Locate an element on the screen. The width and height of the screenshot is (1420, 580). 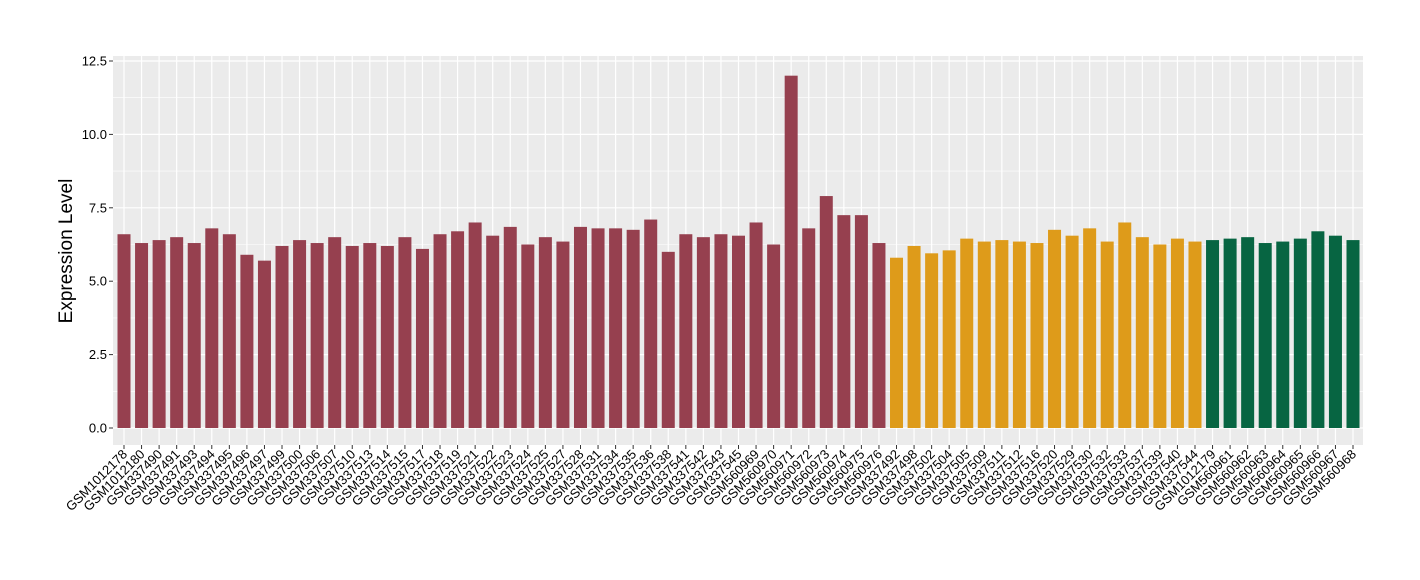
bar-GSM560961 is located at coordinates (1230, 333).